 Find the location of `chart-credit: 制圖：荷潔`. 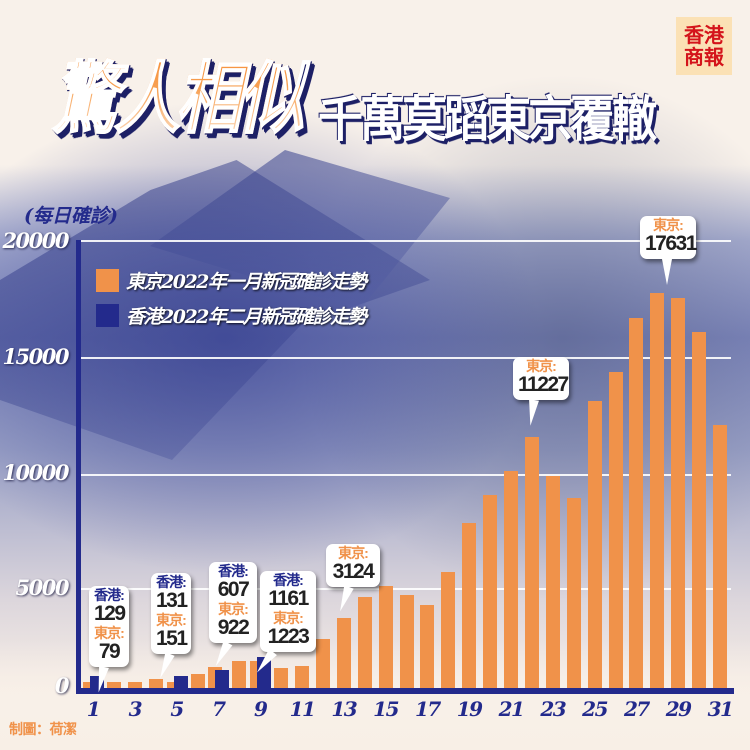

chart-credit: 制圖：荷潔 is located at coordinates (43, 730).